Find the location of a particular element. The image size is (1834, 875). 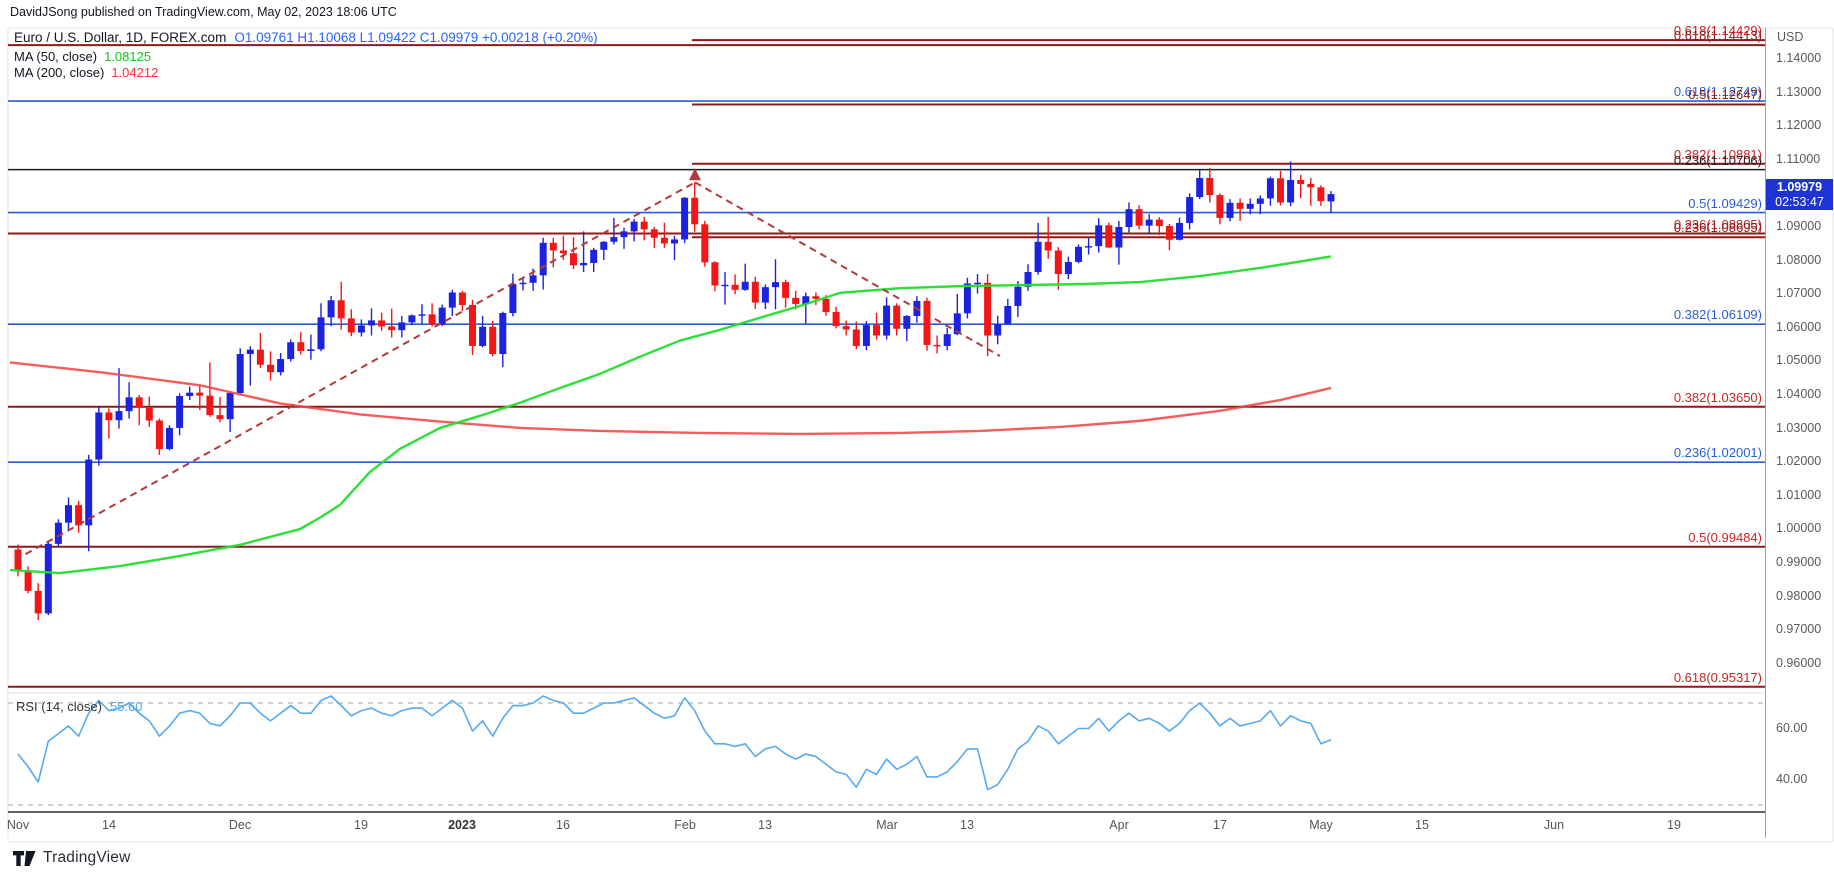

price-axis-tick: 1.14000 is located at coordinates (1799, 58).